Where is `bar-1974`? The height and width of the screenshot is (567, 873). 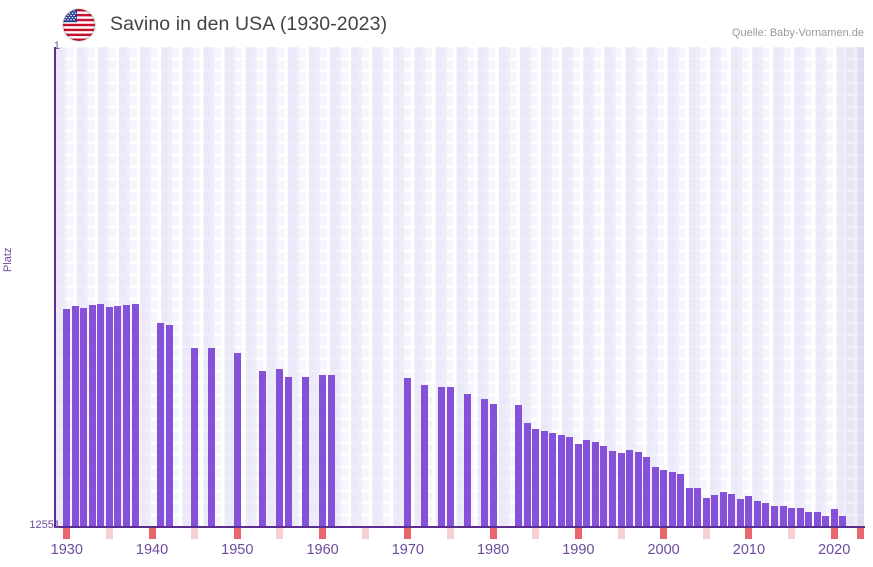
bar-1974 is located at coordinates (442, 457).